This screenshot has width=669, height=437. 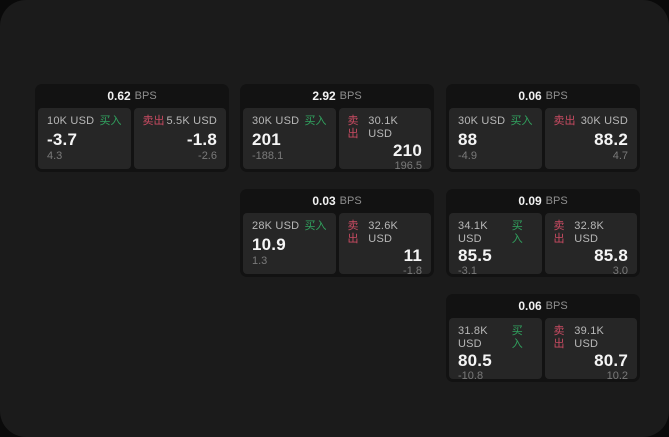 What do you see at coordinates (473, 232) in the screenshot?
I see `buy-notional: 34.1K USD` at bounding box center [473, 232].